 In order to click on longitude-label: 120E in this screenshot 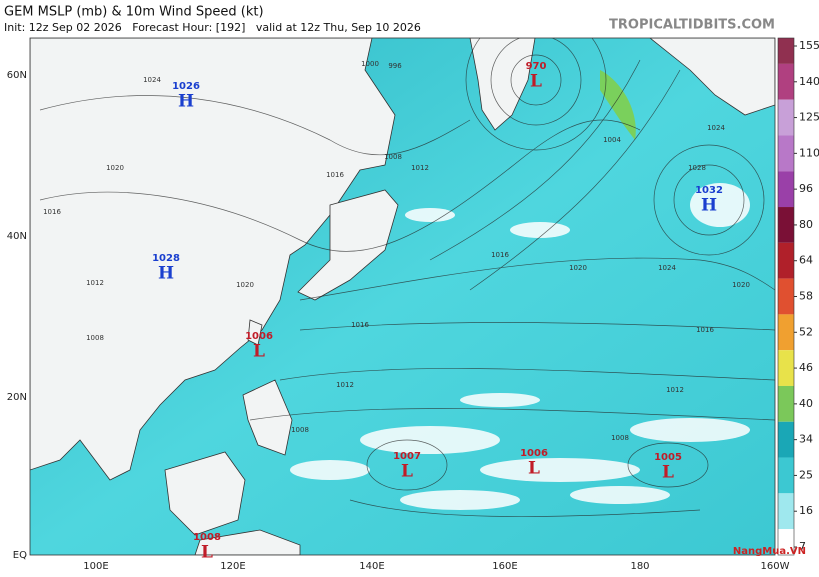, I will do `click(232, 566)`.